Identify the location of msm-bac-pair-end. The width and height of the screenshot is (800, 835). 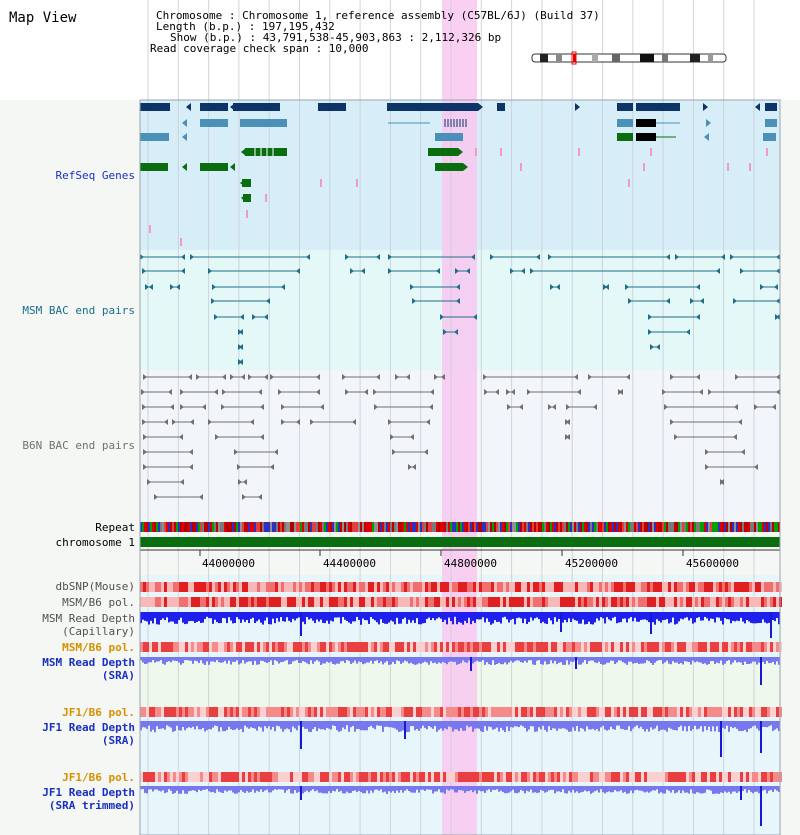
(650, 317).